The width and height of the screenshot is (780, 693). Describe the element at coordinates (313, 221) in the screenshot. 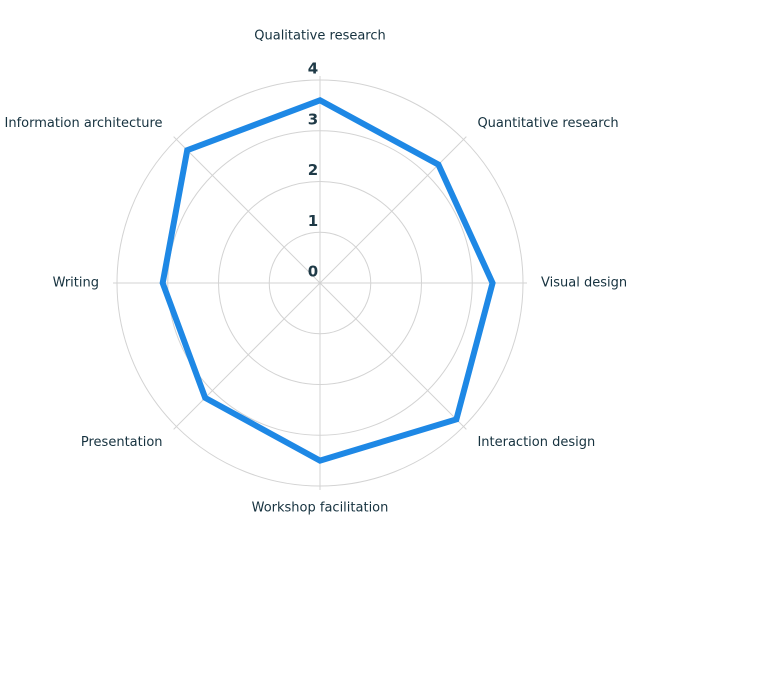

I see `r-tick-label: 1` at that location.